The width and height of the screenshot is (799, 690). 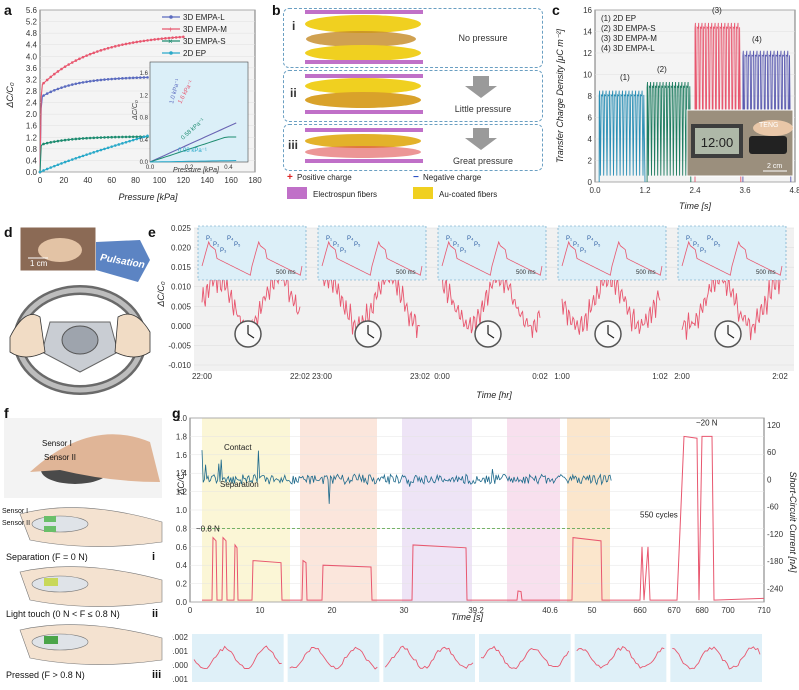 What do you see at coordinates (84, 653) in the screenshot?
I see `hand-state-iii: Pressed (F > 0.8 N) iii` at bounding box center [84, 653].